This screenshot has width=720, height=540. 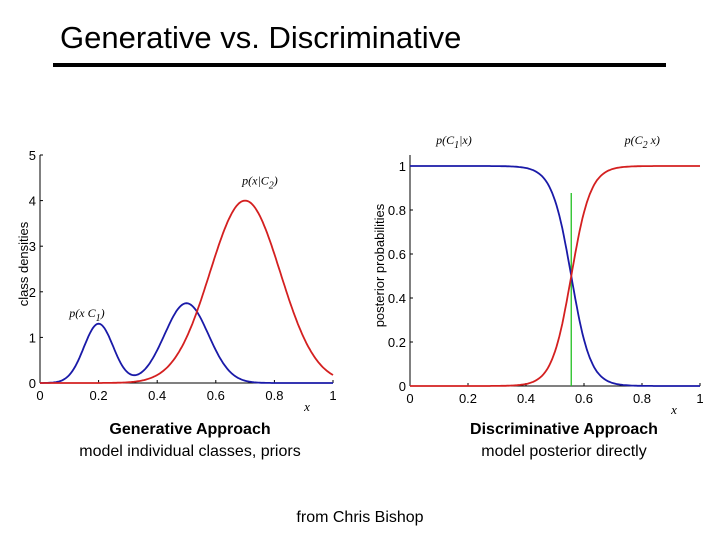 I want to click on right-x-tick-label: 0, so click(x=409, y=398).